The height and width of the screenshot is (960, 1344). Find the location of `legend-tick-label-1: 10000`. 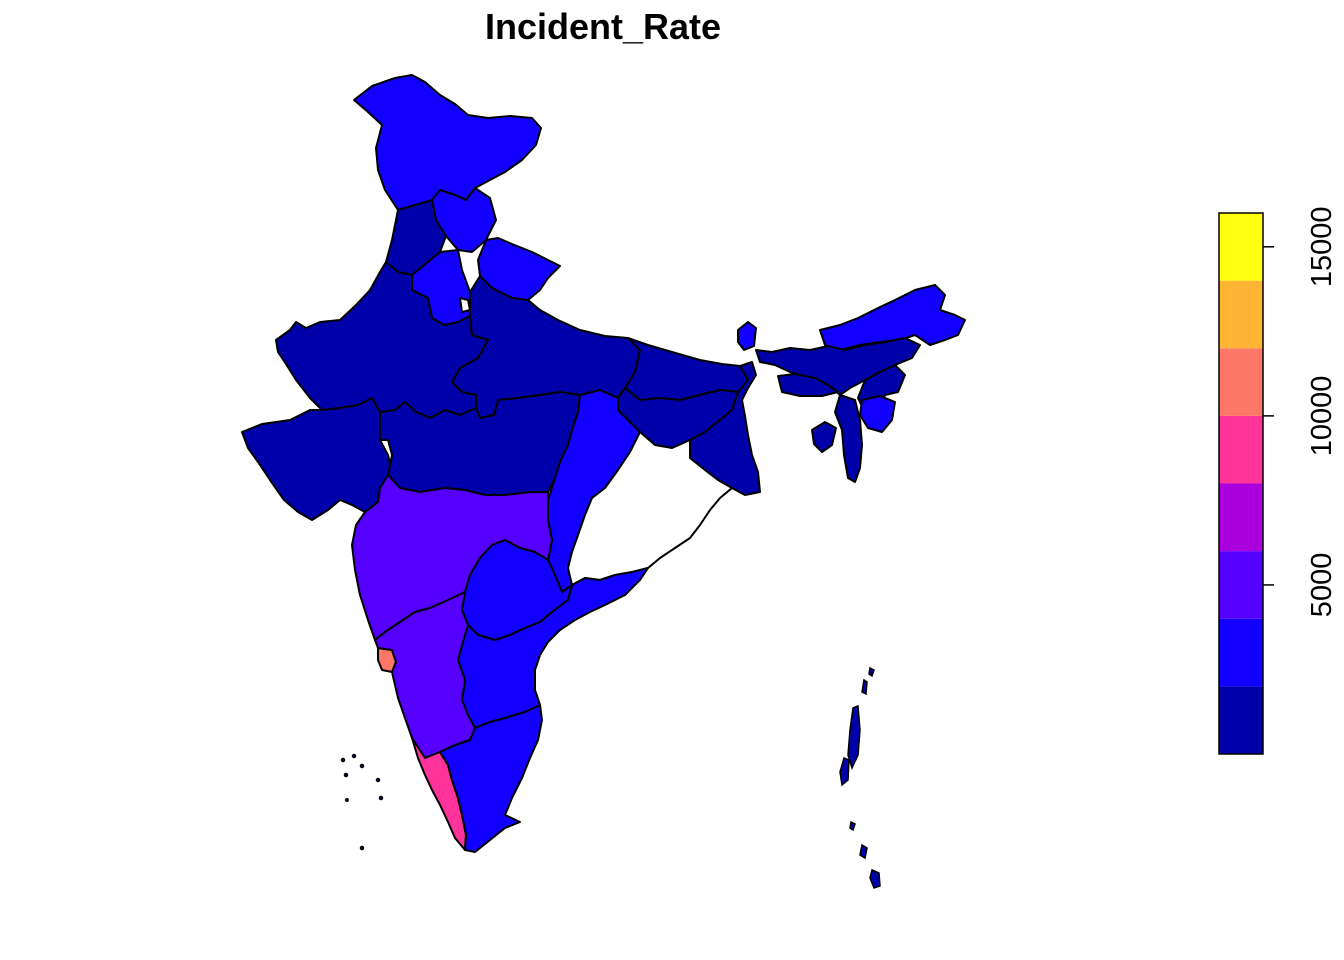

legend-tick-label-1: 10000 is located at coordinates (1322, 416).